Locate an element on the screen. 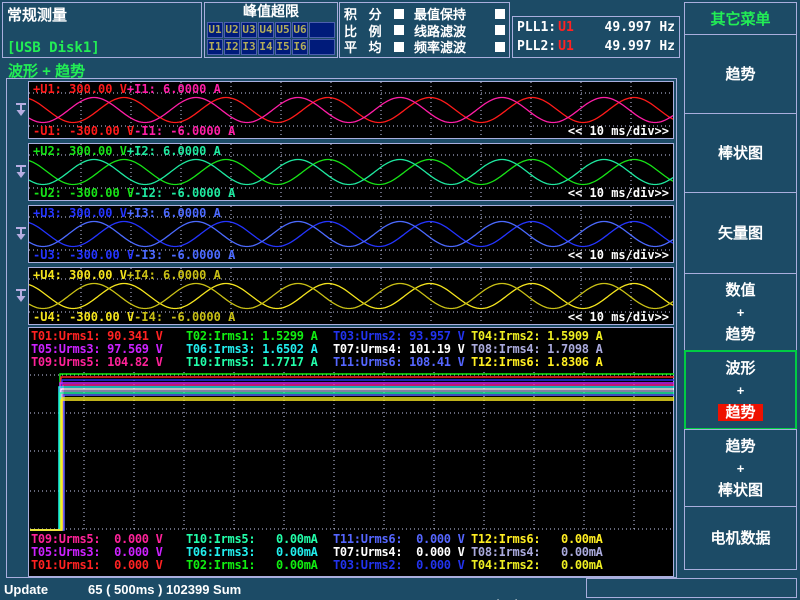 The image size is (800, 600). peak-cell-i3: I3 is located at coordinates (249, 47).